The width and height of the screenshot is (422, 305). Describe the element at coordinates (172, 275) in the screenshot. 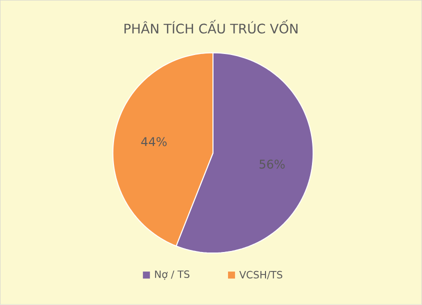

I see `legend-label: Nợ / TS` at that location.